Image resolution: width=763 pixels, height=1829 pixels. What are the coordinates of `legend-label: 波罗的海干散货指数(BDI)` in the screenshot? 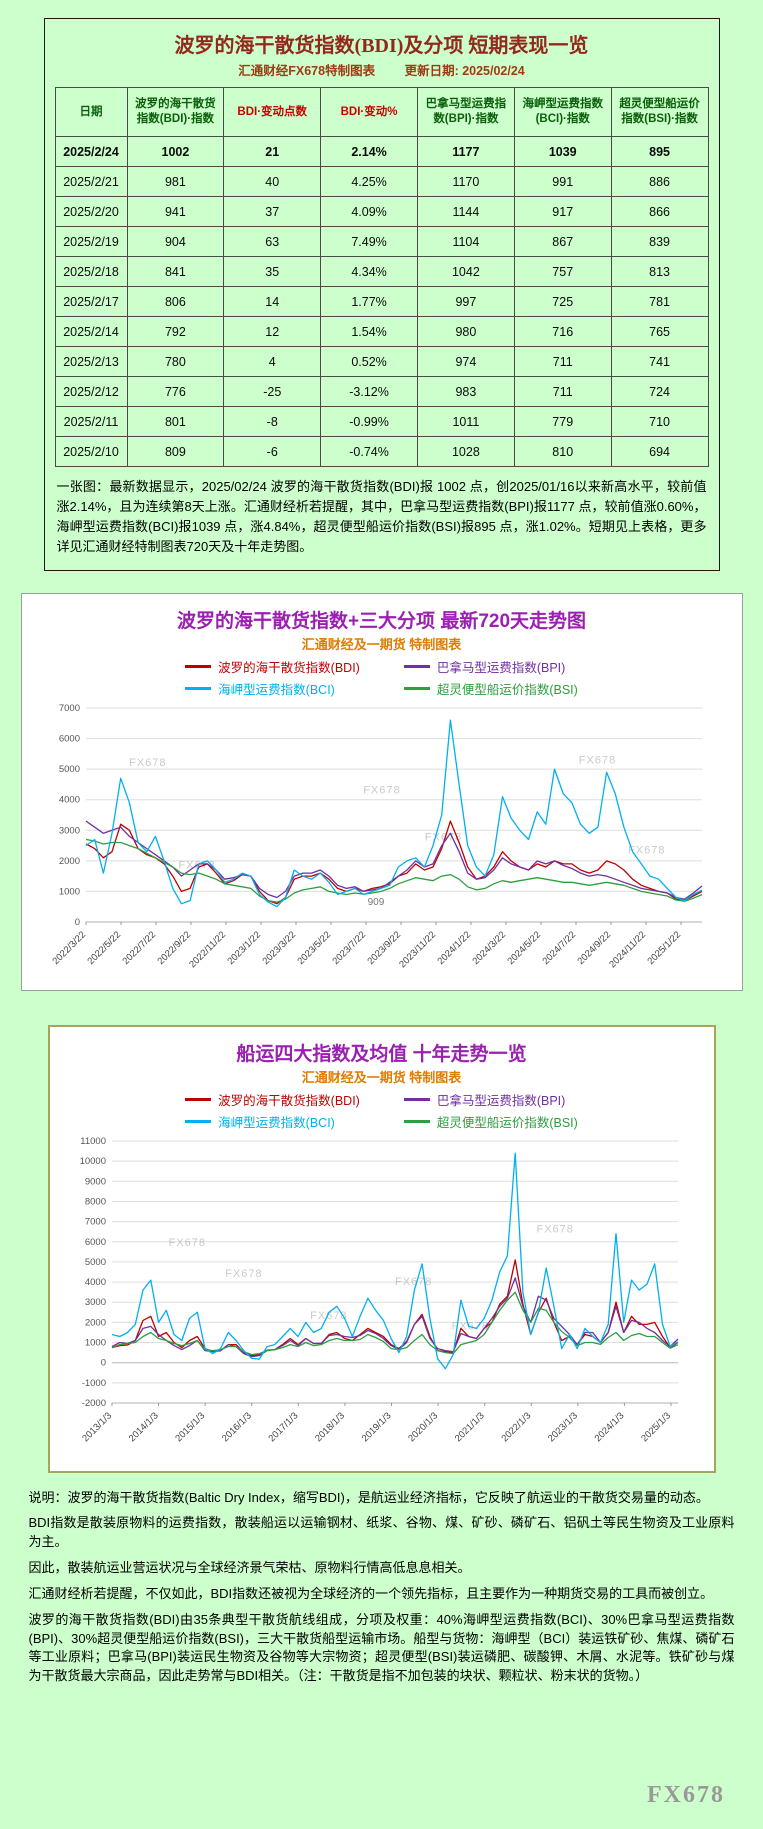 It's located at (289, 667).